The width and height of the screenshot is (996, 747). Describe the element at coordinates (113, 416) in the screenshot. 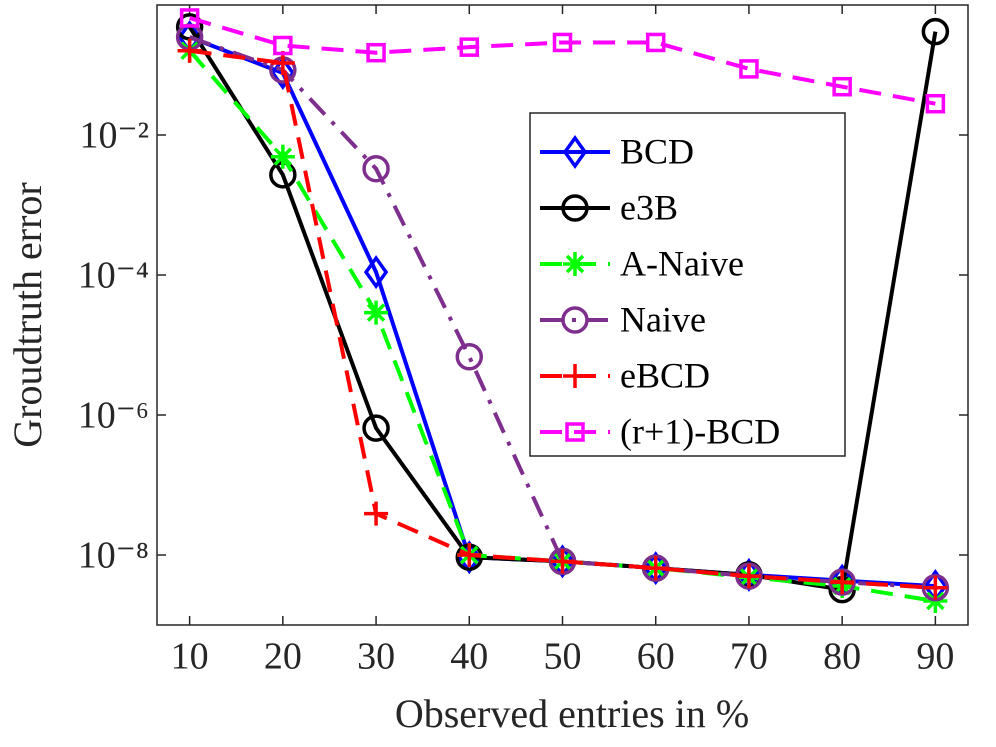

I see `y-tick-label: 10⁻⁶` at that location.